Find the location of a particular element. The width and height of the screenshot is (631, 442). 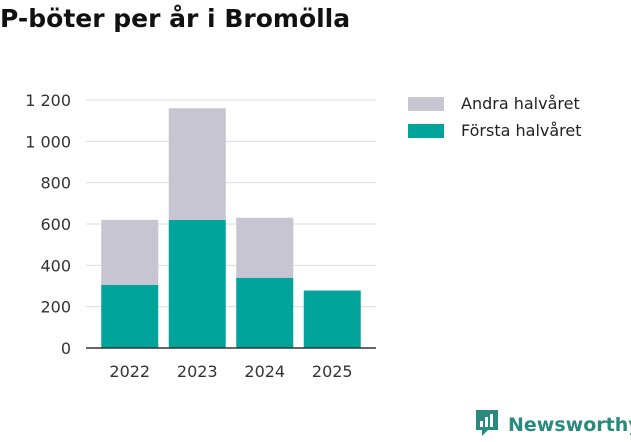

x-tick-label-2024: 2024 is located at coordinates (264, 371).